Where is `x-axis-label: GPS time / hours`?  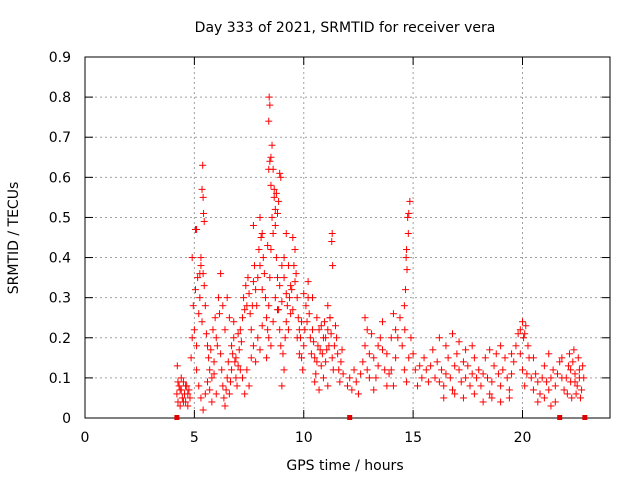 x-axis-label: GPS time / hours is located at coordinates (344, 466).